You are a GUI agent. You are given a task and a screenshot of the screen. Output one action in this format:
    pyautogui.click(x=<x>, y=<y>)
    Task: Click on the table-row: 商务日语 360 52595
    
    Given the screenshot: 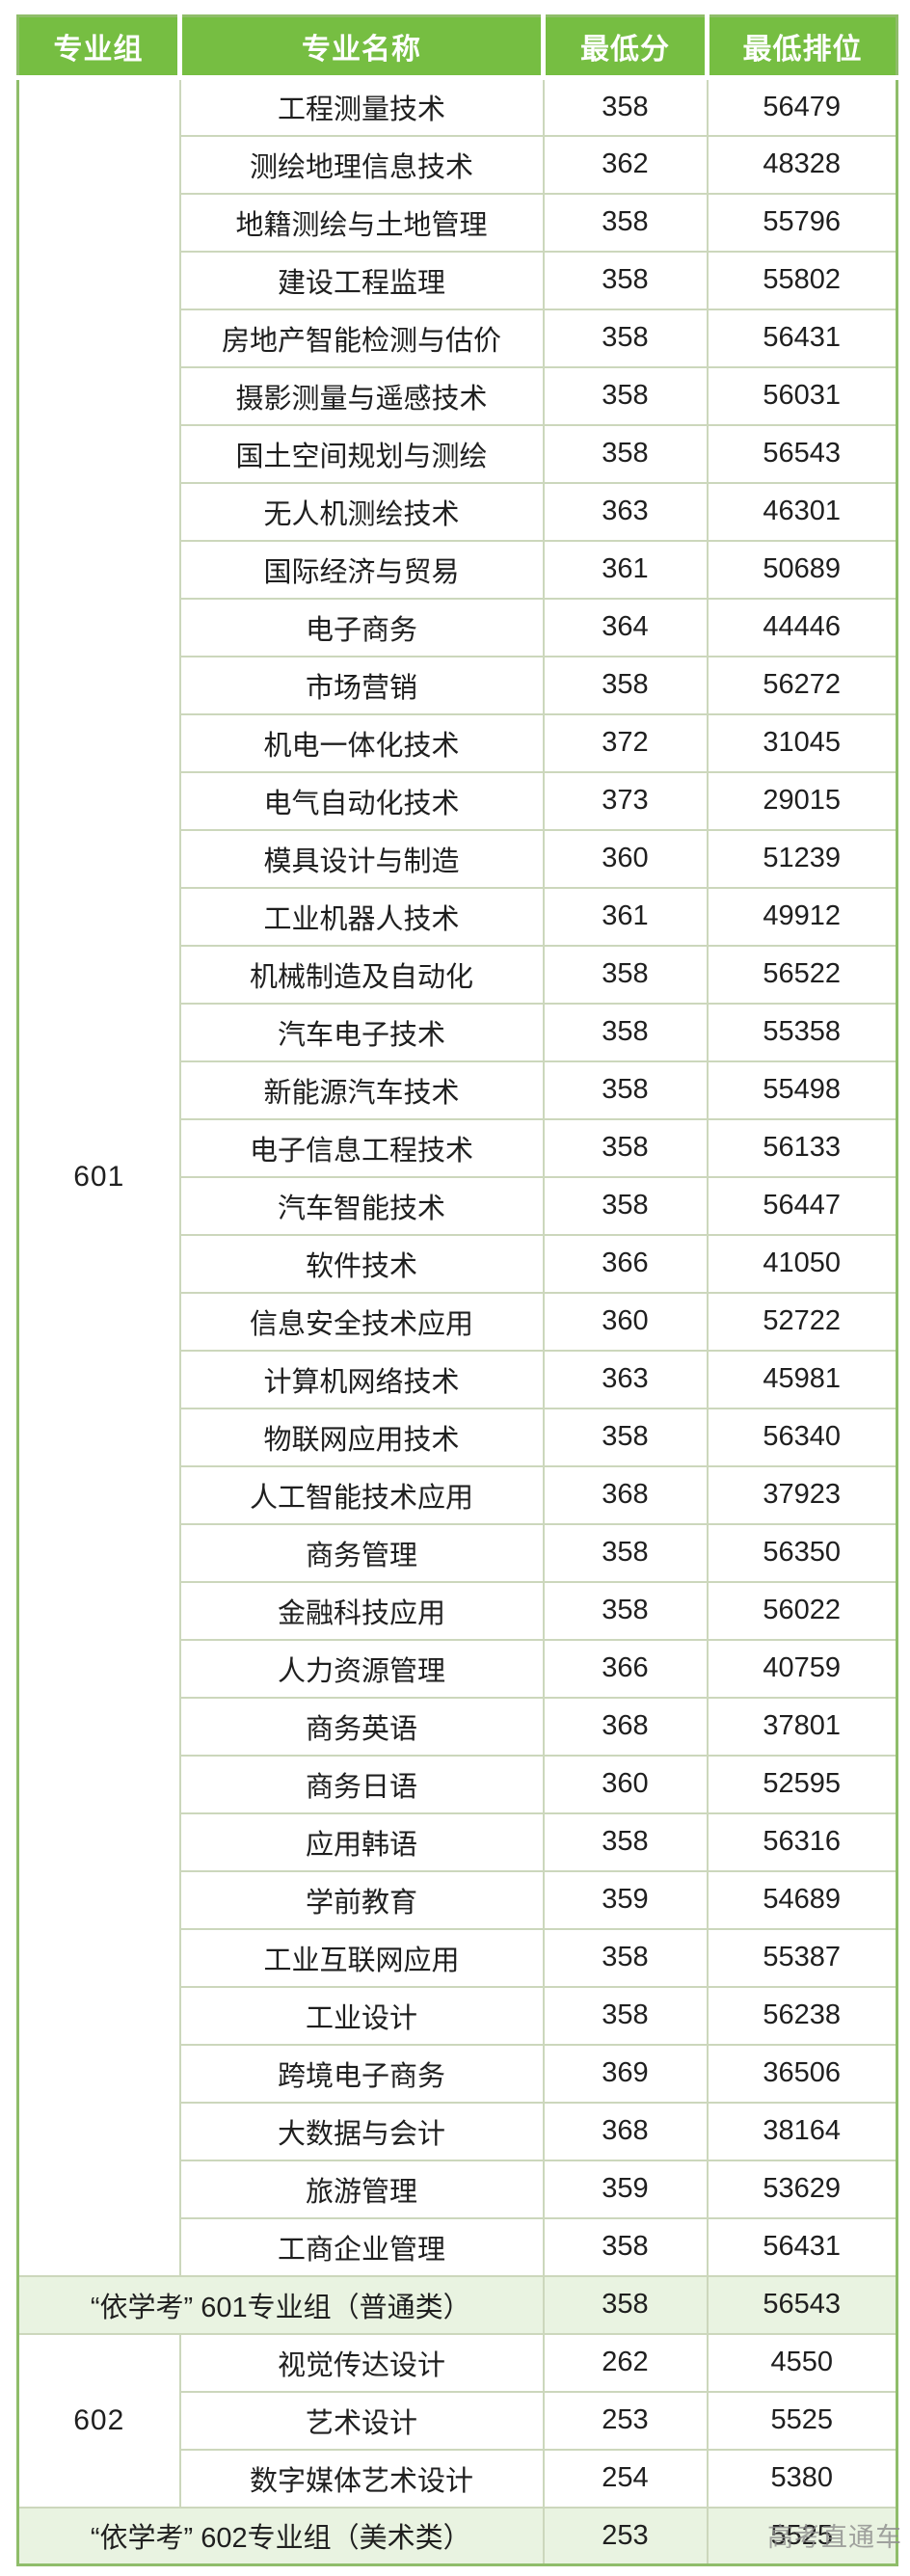 What is the action you would take?
    pyautogui.click(x=458, y=1784)
    